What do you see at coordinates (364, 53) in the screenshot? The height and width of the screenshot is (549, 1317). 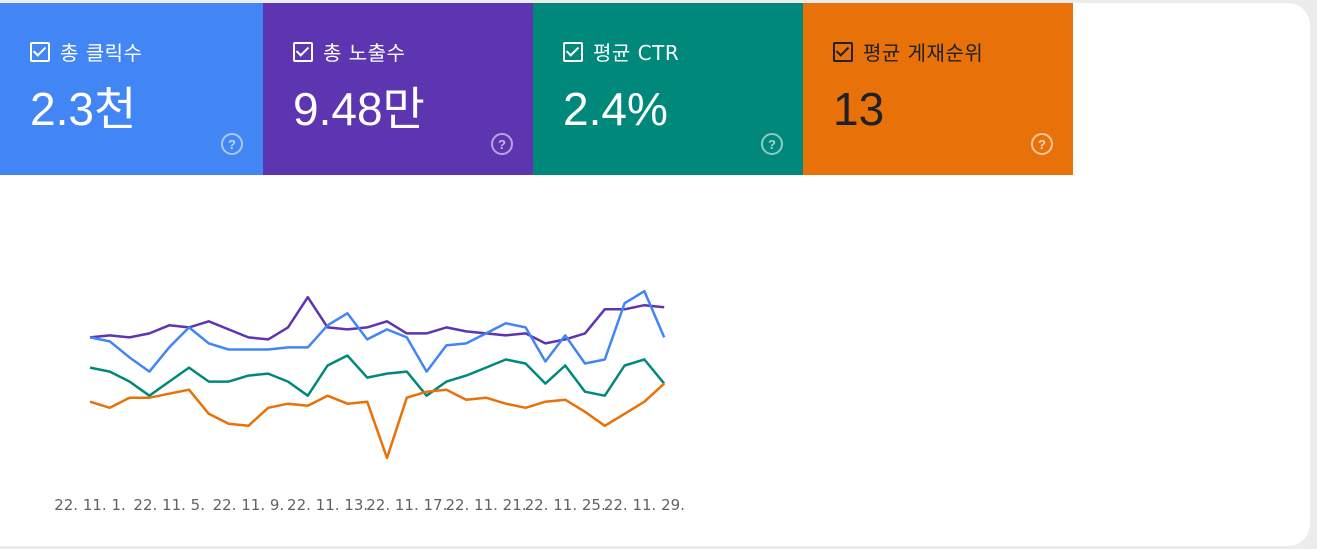 I see `metric-label: 총 노출수` at bounding box center [364, 53].